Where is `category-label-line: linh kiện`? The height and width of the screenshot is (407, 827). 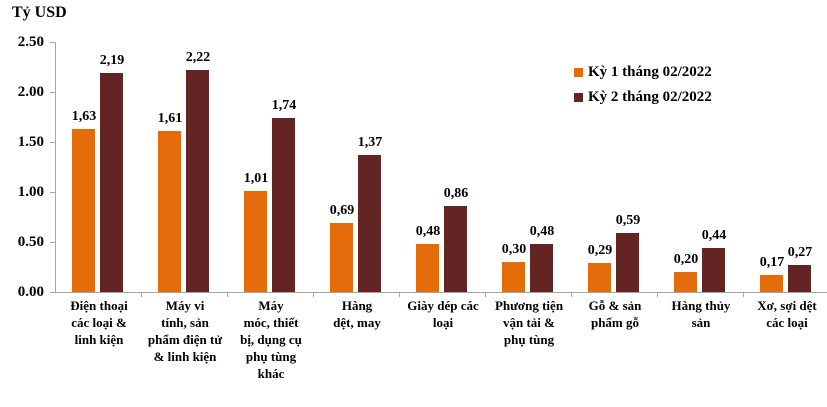
category-label-line: linh kiện is located at coordinates (99, 339).